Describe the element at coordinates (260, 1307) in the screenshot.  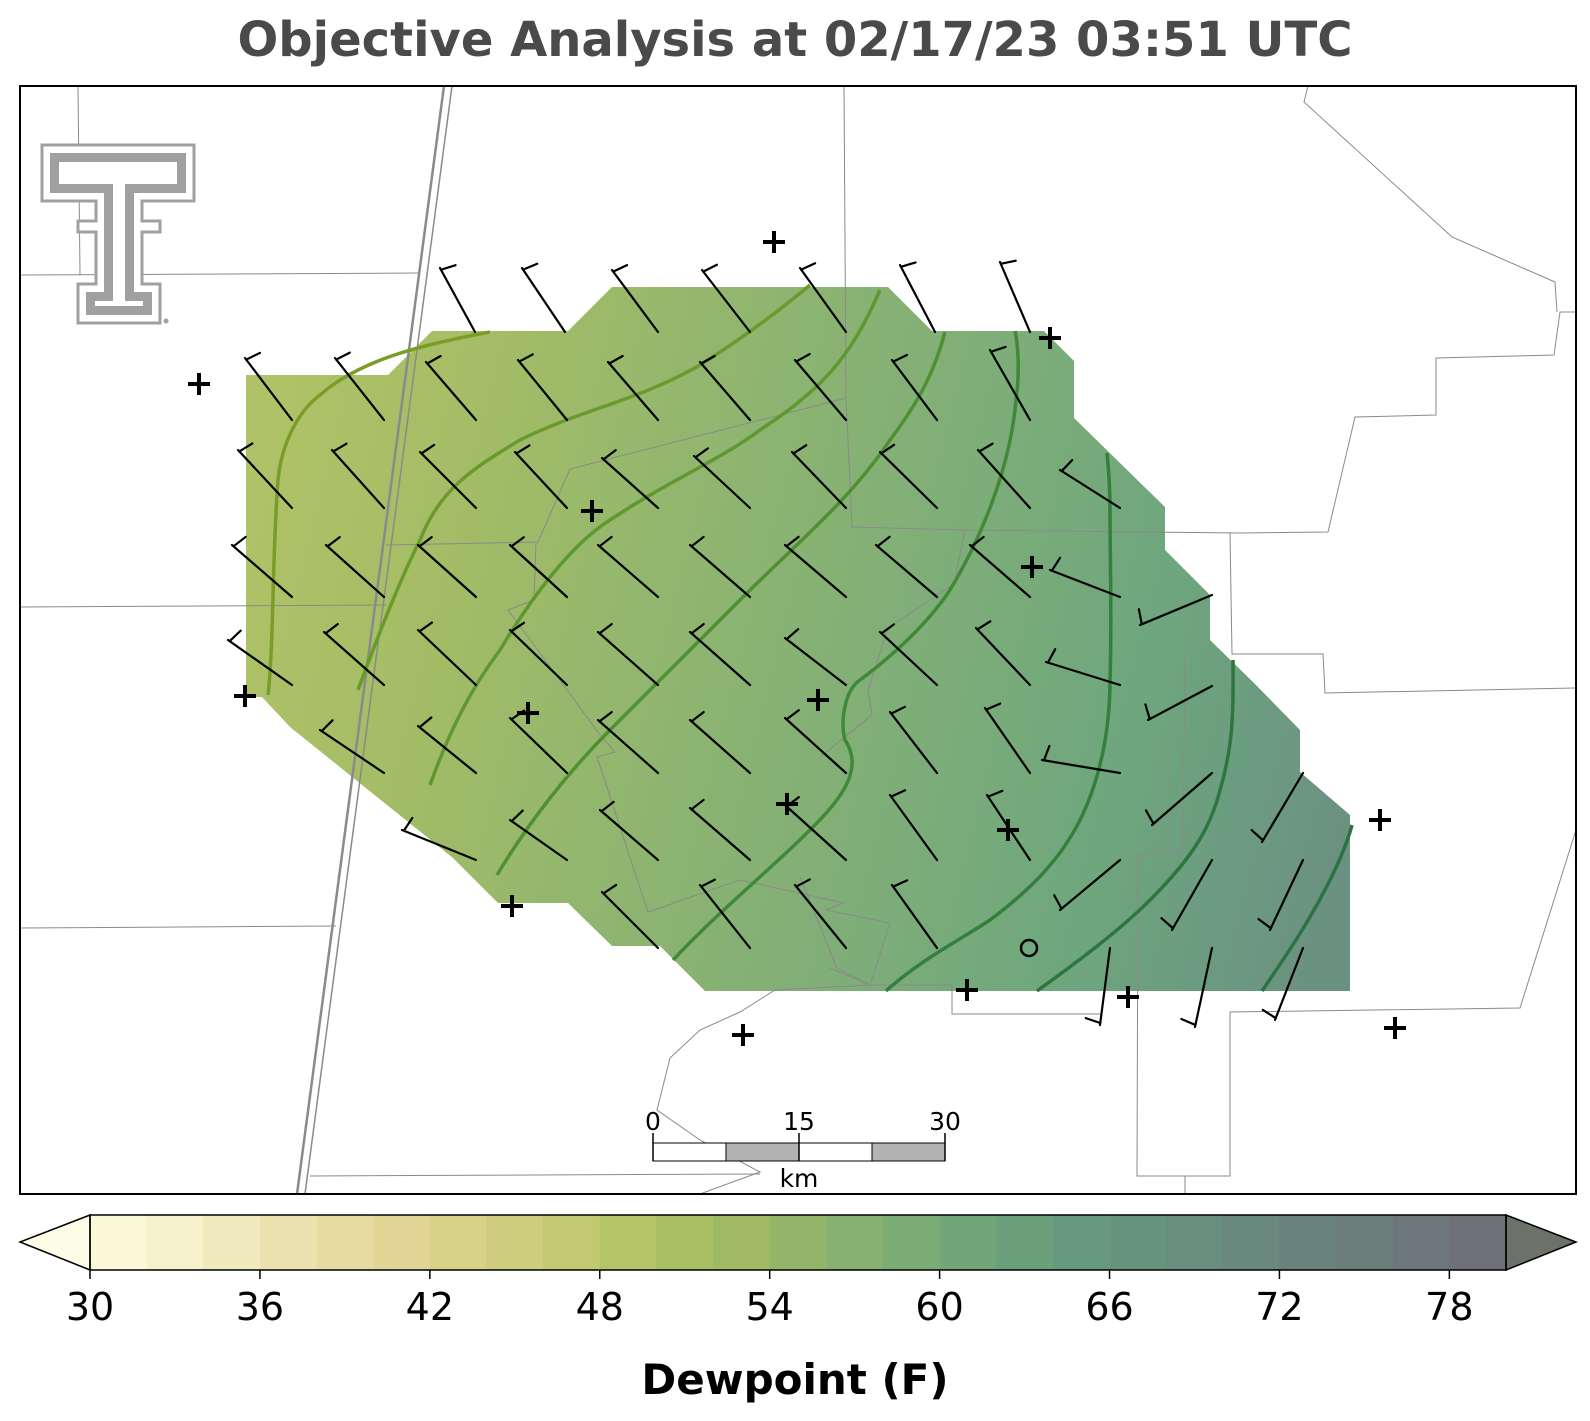
I see `colorbar-tick-label: 36` at that location.